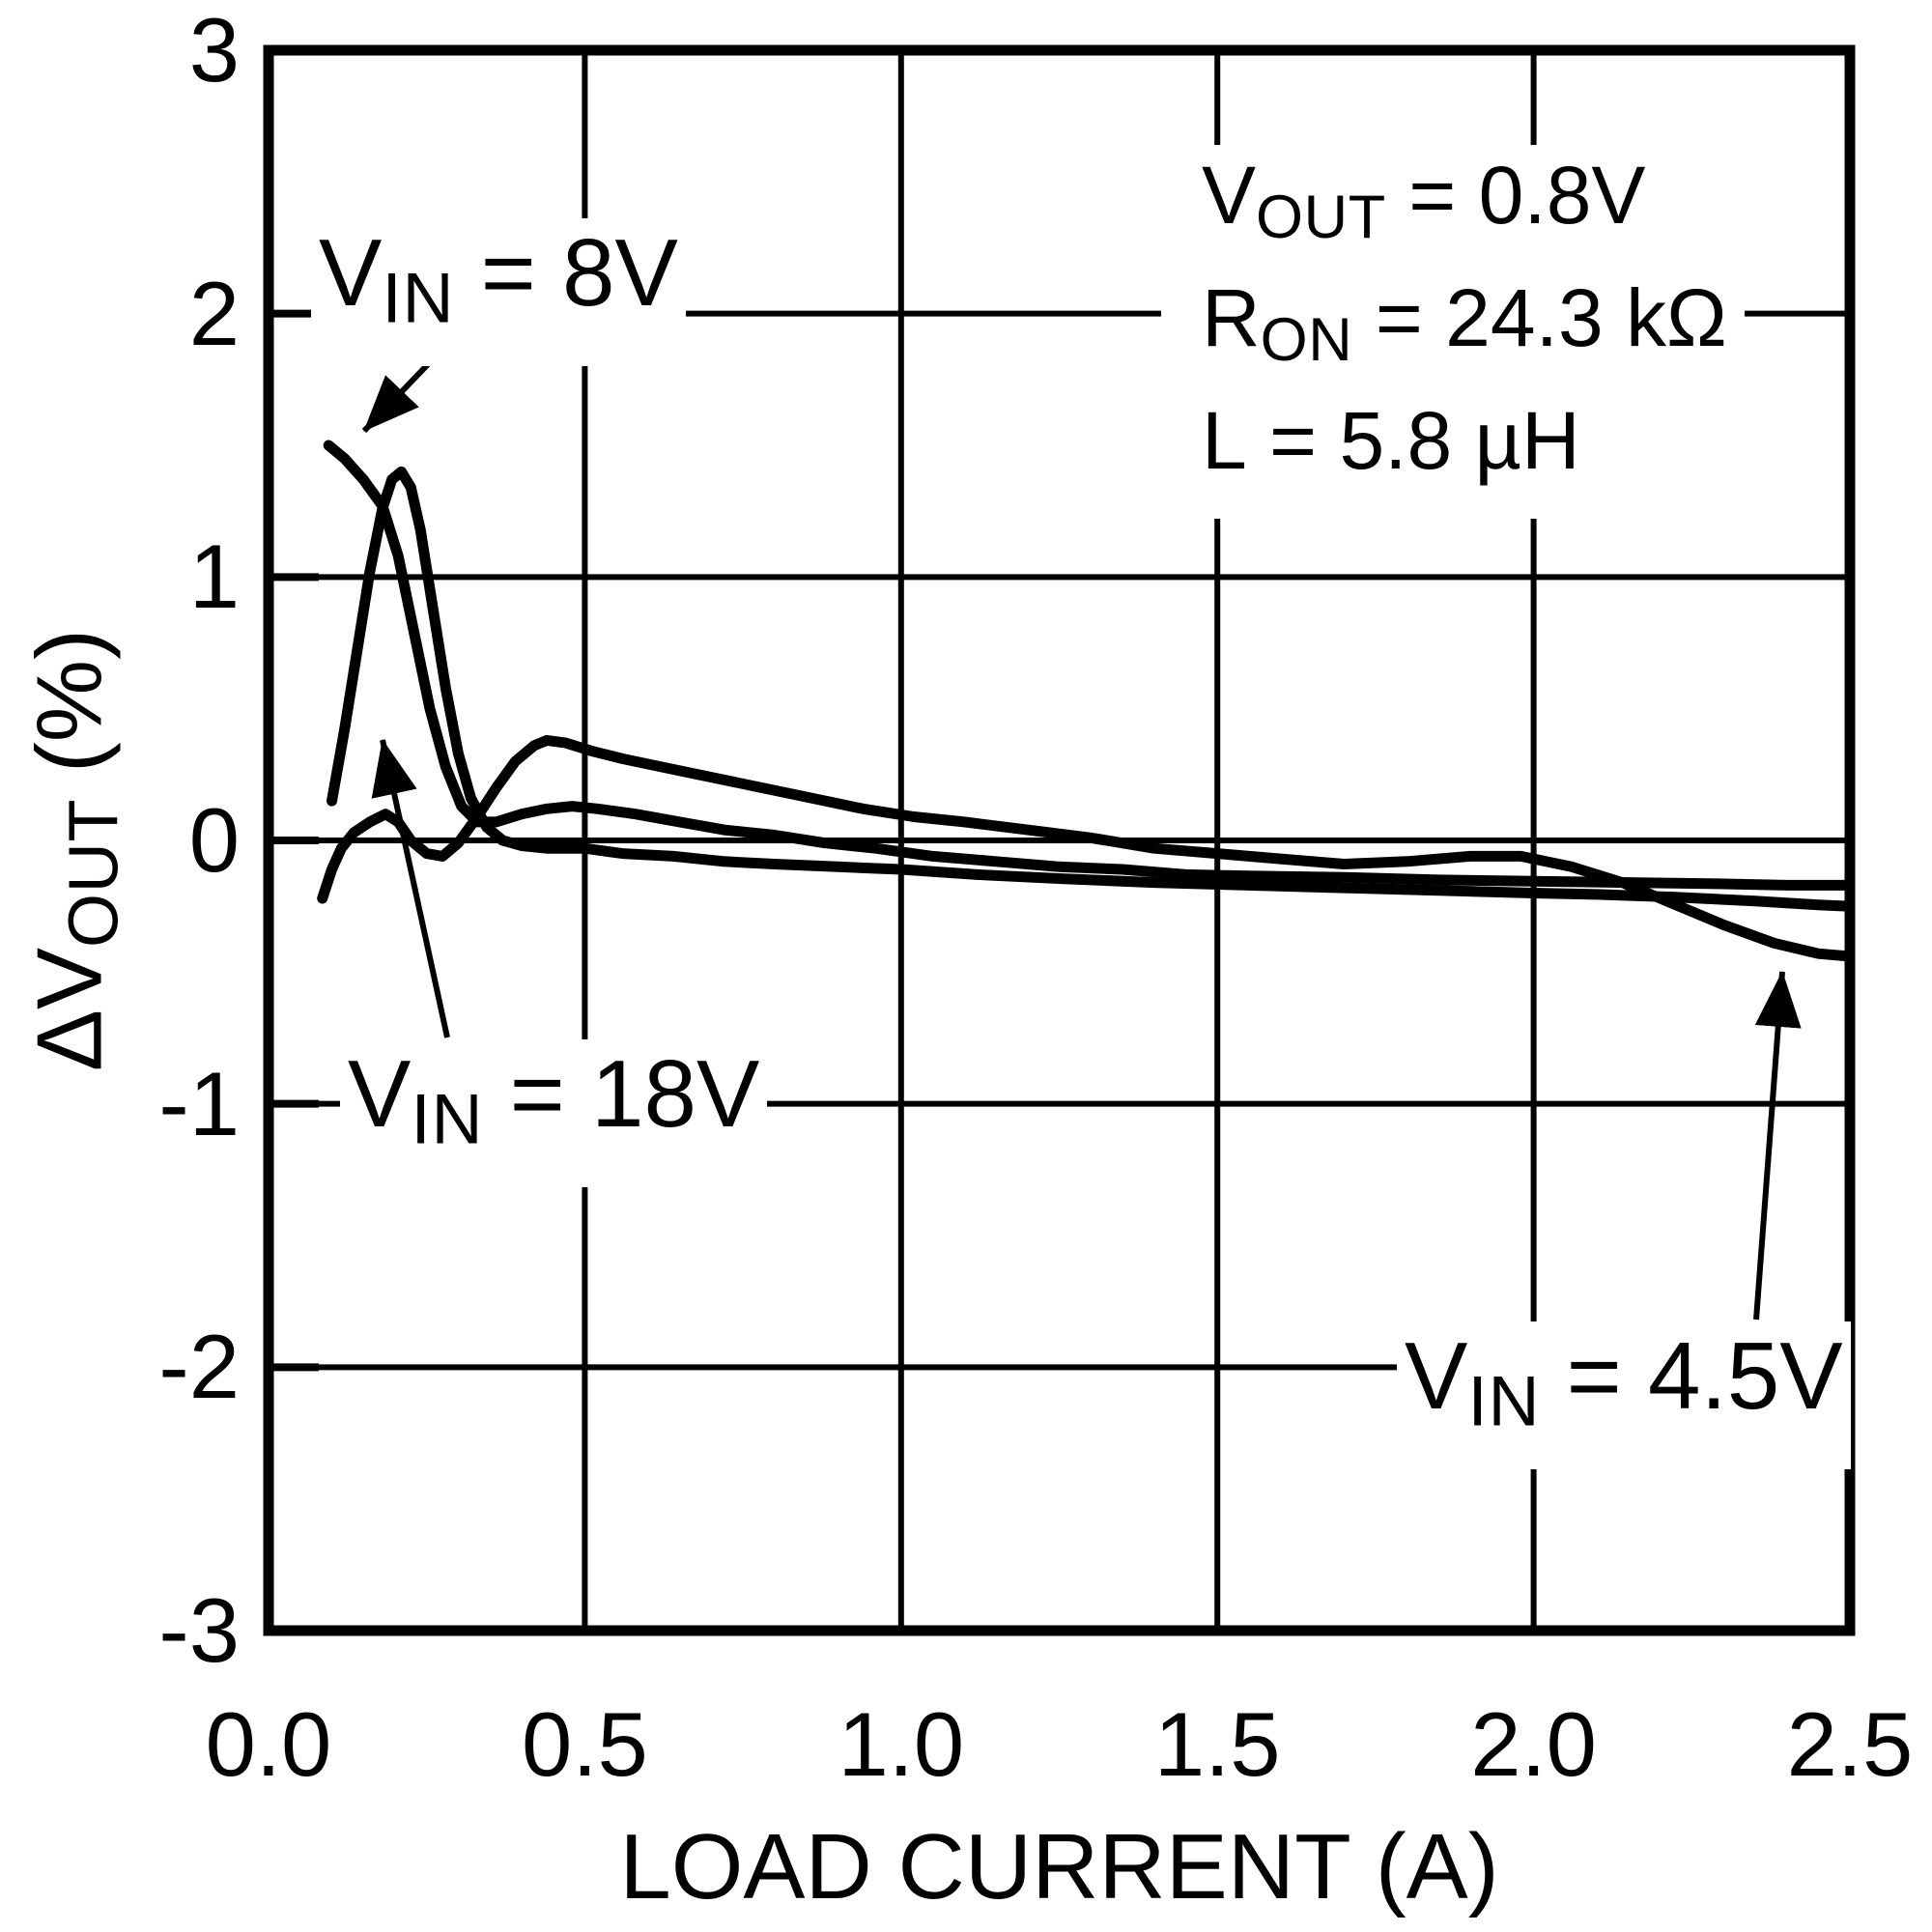 The width and height of the screenshot is (1932, 1932). I want to click on x-tick-label: 0.0, so click(268, 1744).